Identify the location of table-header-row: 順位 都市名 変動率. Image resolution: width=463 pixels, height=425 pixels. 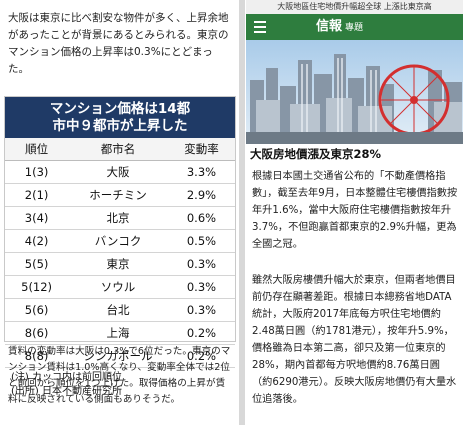
(120, 149).